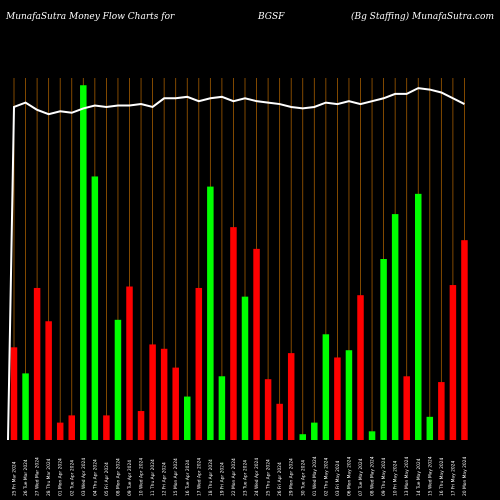  Describe the element at coordinates (349, 476) in the screenshot. I see `x-tick-label: 06 Mon May 2024` at that location.